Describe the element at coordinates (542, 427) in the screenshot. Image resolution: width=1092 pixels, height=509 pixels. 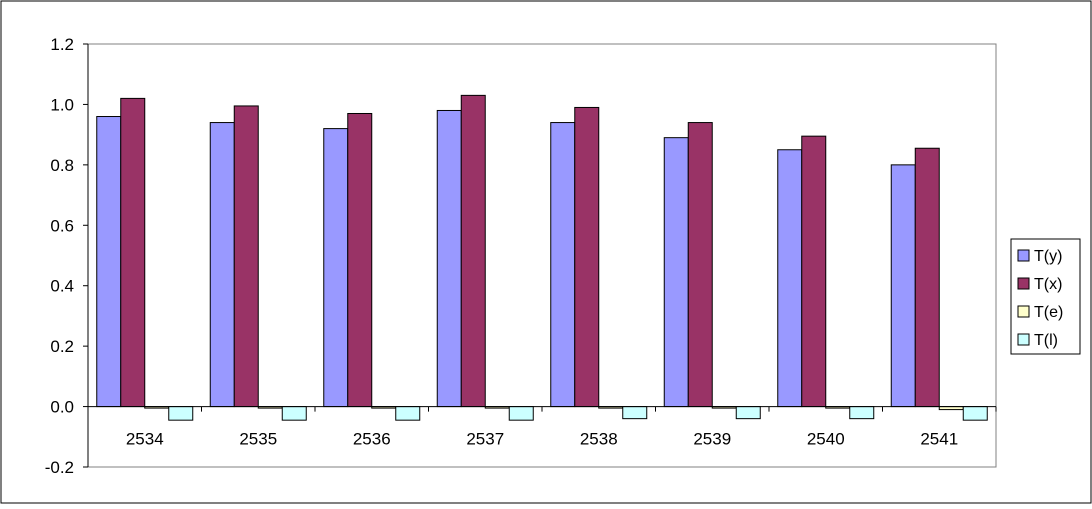
I see `x-axis: 2534 2535 2536 2537 2538 2539 2540 2541` at that location.